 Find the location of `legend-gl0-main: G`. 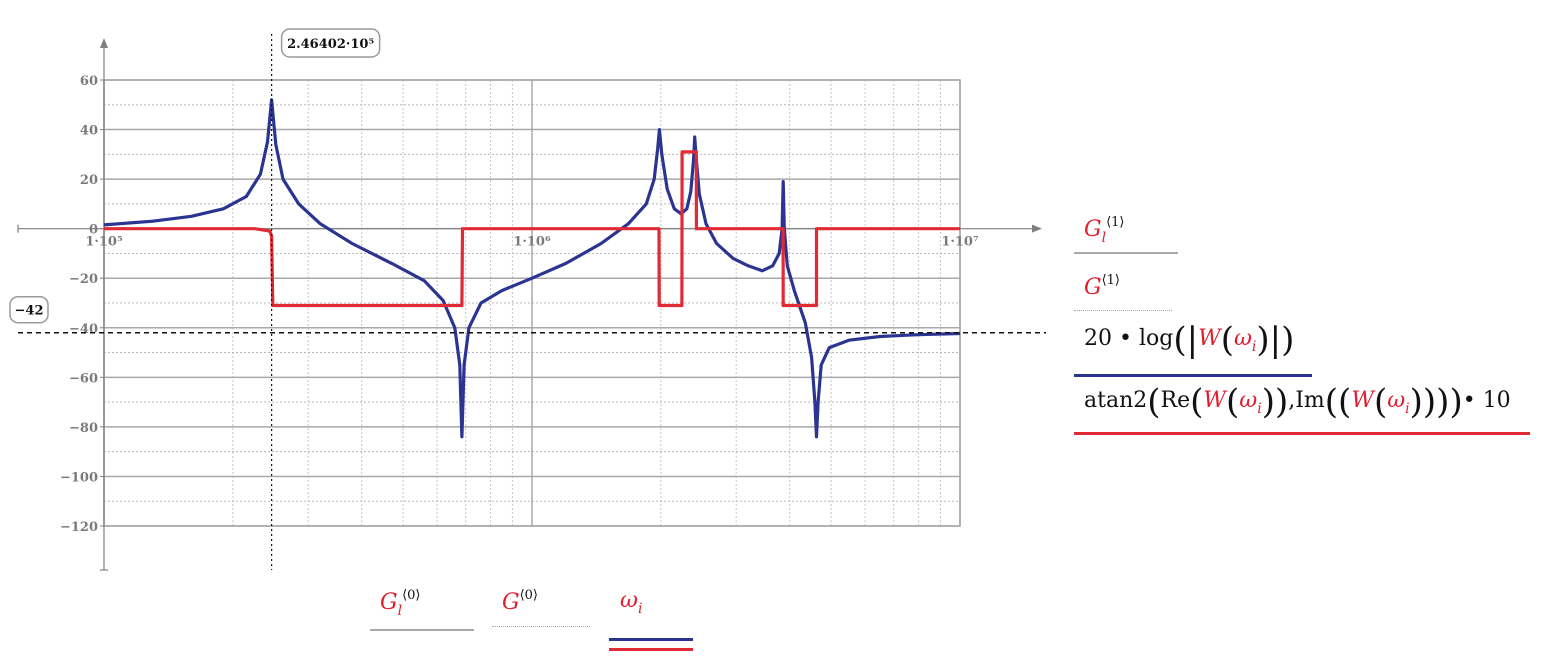

legend-gl0-main: G is located at coordinates (389, 602).